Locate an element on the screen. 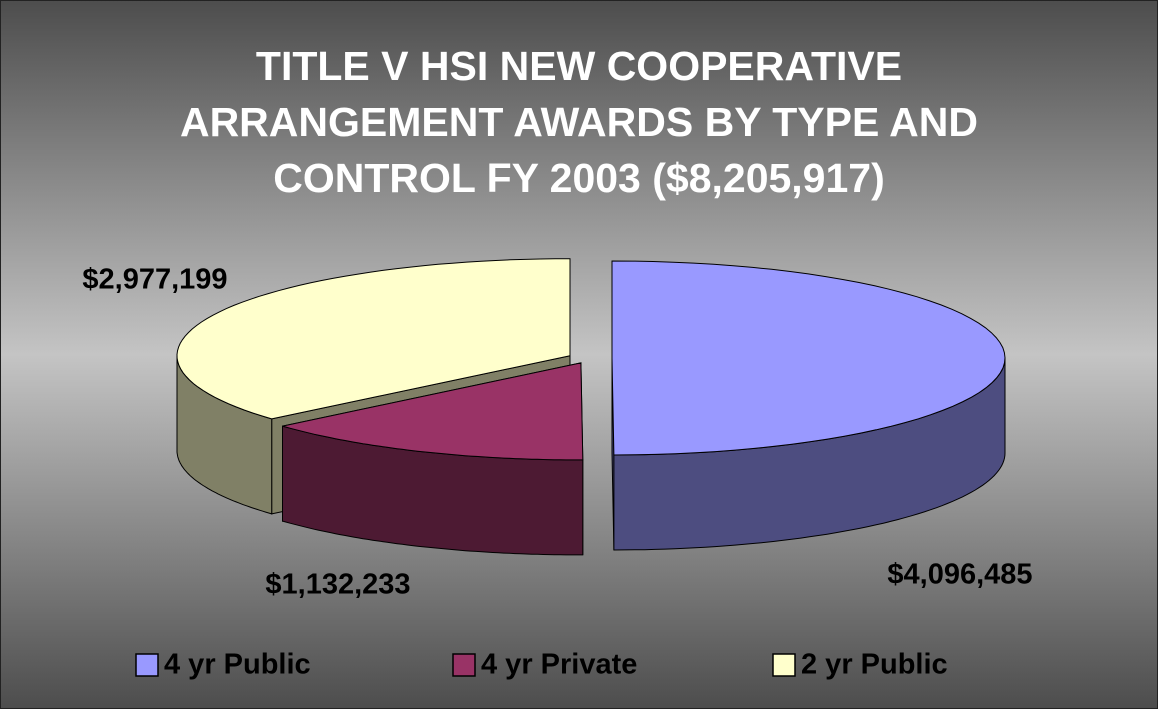 Image resolution: width=1158 pixels, height=709 pixels. legend-label: 2 yr Public is located at coordinates (874, 665).